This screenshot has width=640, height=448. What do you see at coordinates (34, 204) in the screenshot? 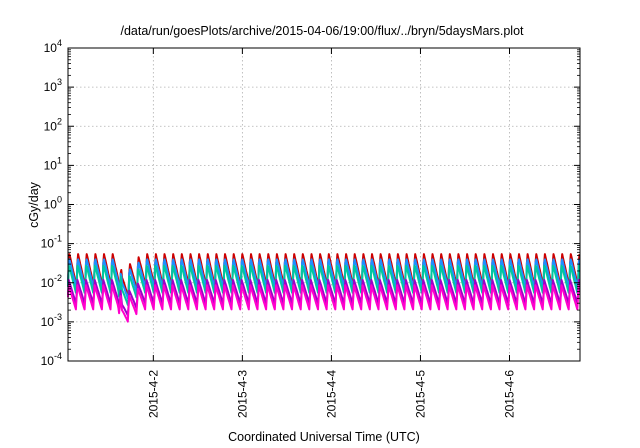
I see `y-axis-label: cGy/day` at bounding box center [34, 204].